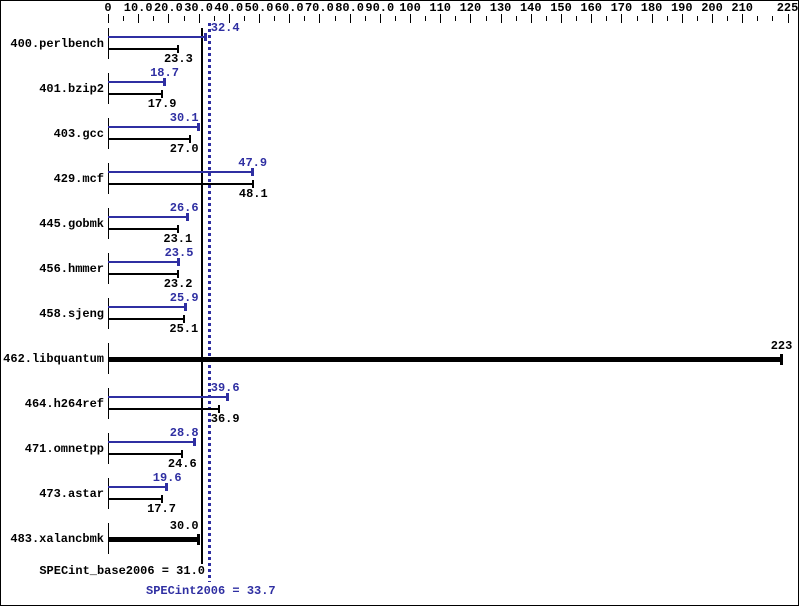 This screenshot has height=606, width=799. I want to click on benchmark-label: 471.omnetpp, so click(64, 449).